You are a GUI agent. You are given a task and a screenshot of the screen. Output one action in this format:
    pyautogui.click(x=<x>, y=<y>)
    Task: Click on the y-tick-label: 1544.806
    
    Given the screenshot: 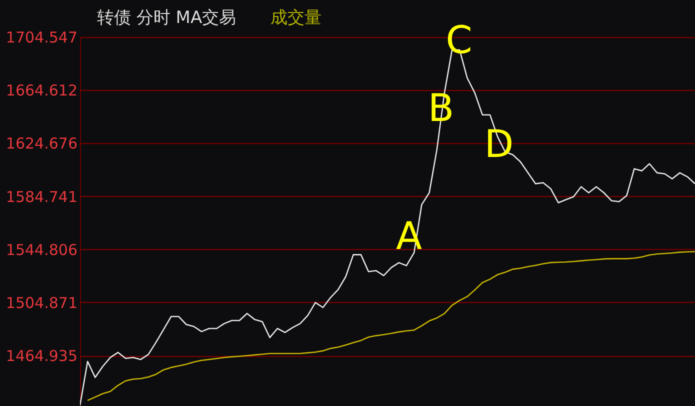 What is the action you would take?
    pyautogui.click(x=42, y=249)
    